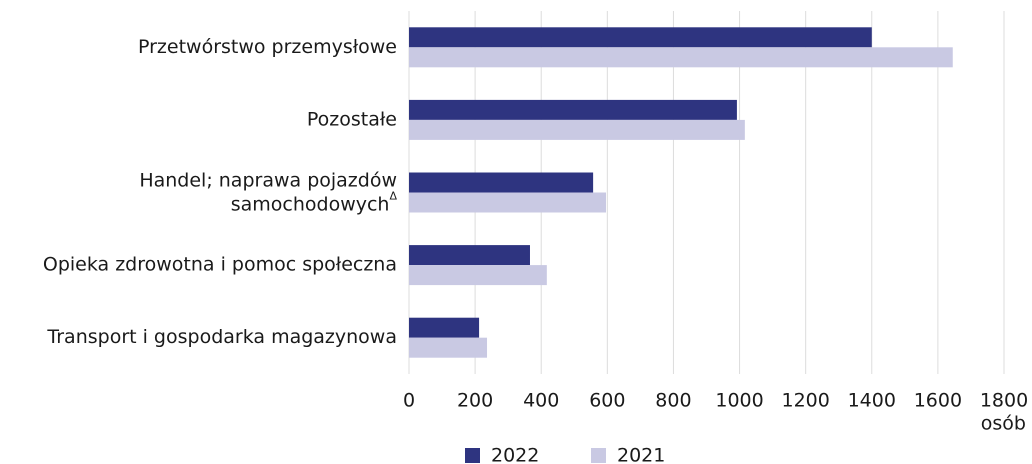 Image resolution: width=1032 pixels, height=464 pixels. Describe the element at coordinates (872, 401) in the screenshot. I see `x-tick-label: 1400` at that location.